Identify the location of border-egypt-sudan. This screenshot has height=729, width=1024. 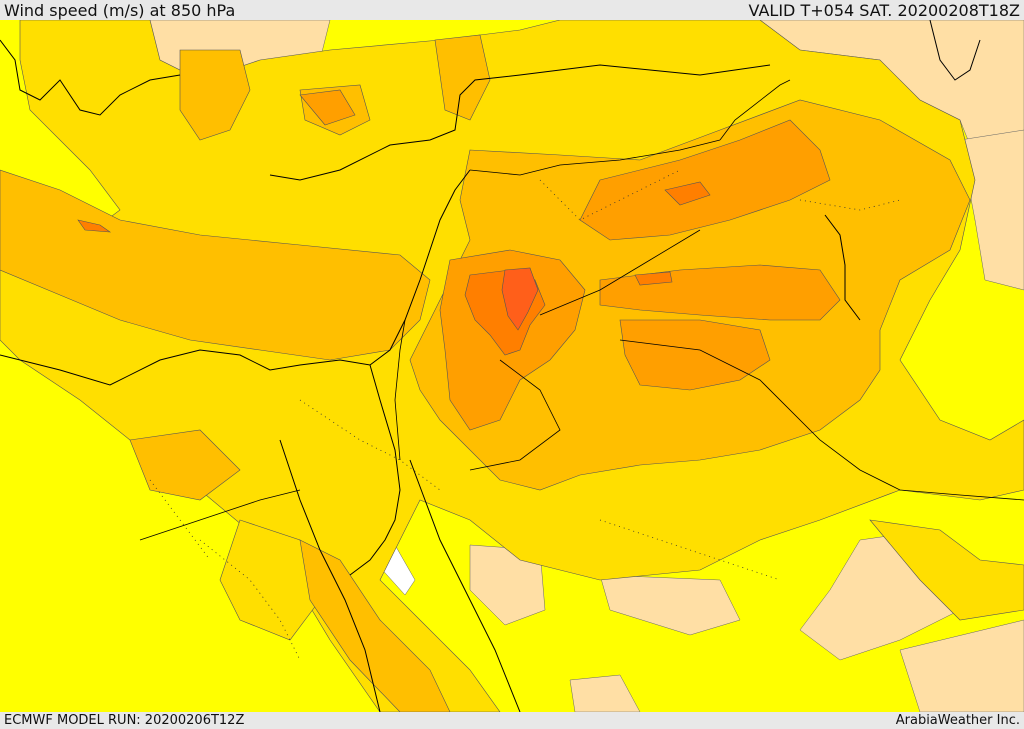
(220, 515).